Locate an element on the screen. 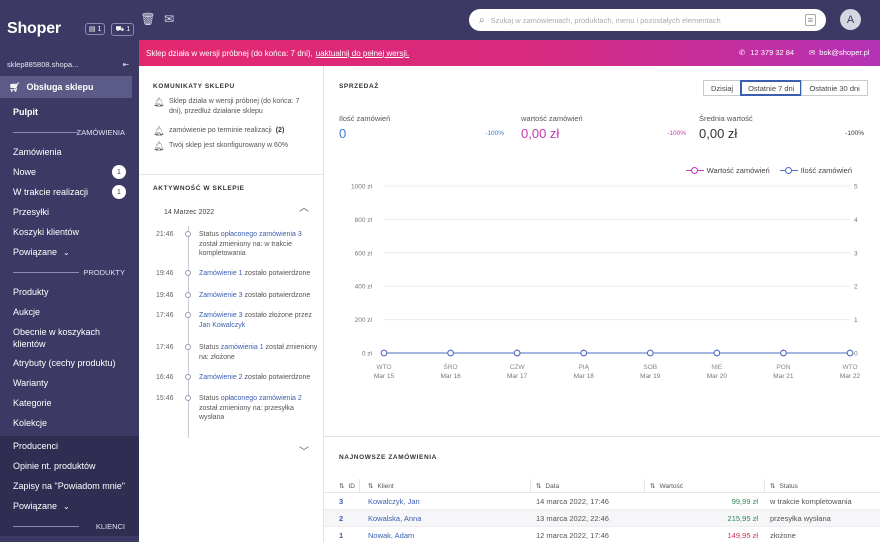 The height and width of the screenshot is (542, 880). chevron-down-icon: ﹀ is located at coordinates (304, 452).